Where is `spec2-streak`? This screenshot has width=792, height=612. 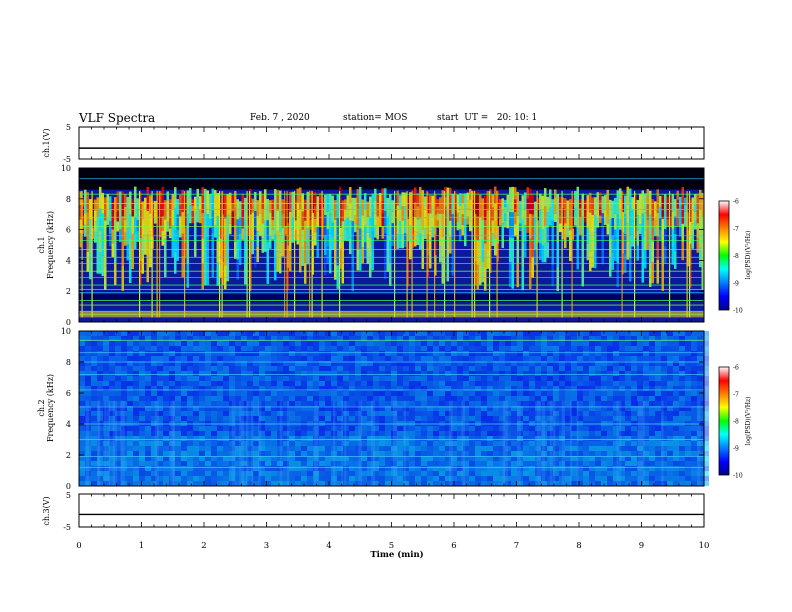 spec2-streak is located at coordinates (241, 443).